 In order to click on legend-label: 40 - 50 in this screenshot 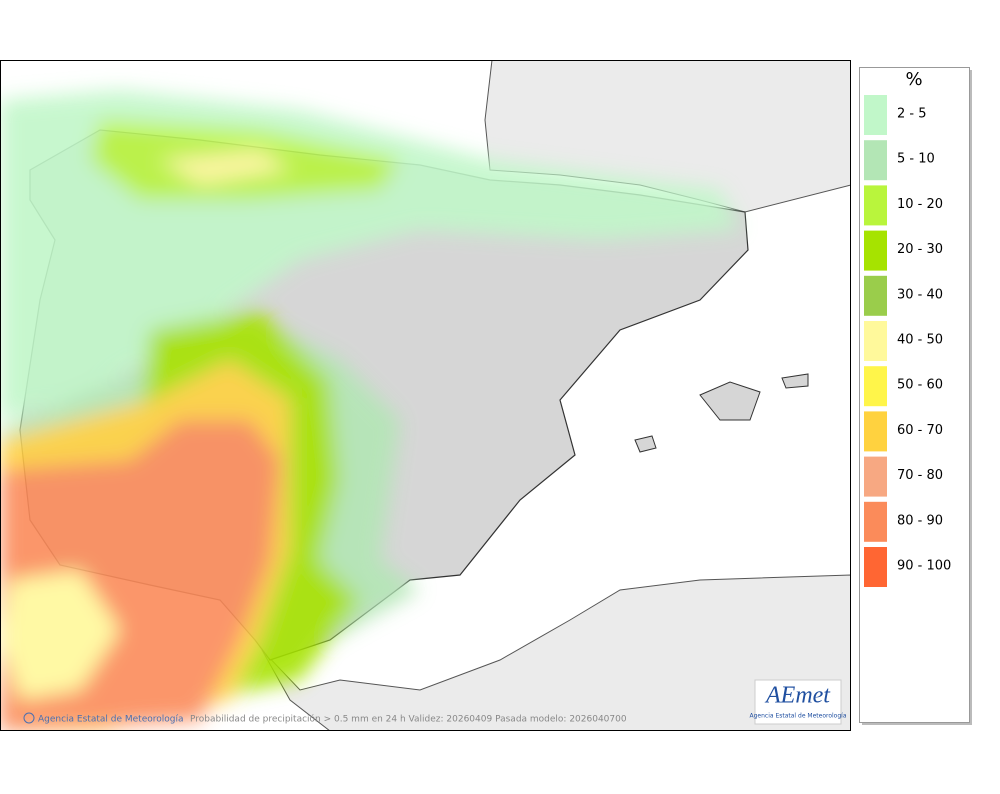, I will do `click(920, 340)`.